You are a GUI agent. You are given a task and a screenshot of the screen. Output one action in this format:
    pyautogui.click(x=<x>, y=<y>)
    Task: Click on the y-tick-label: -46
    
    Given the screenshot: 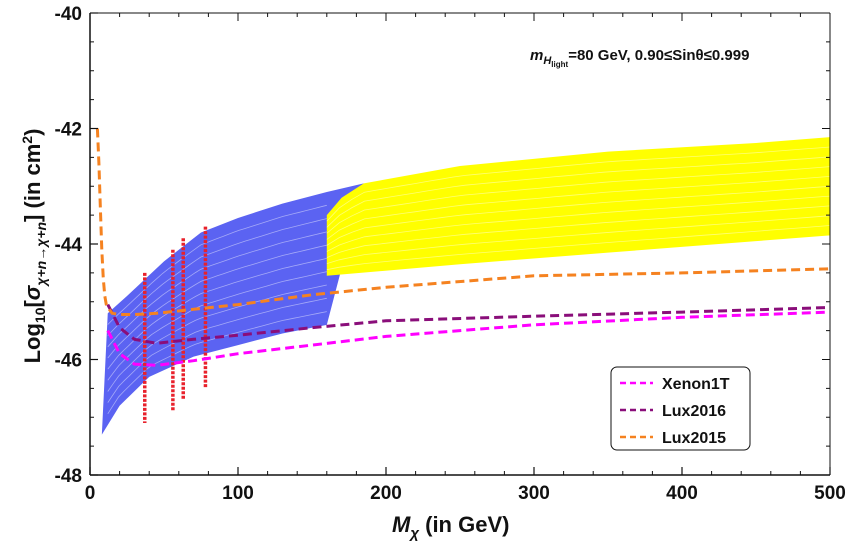 What is the action you would take?
    pyautogui.click(x=68, y=361)
    